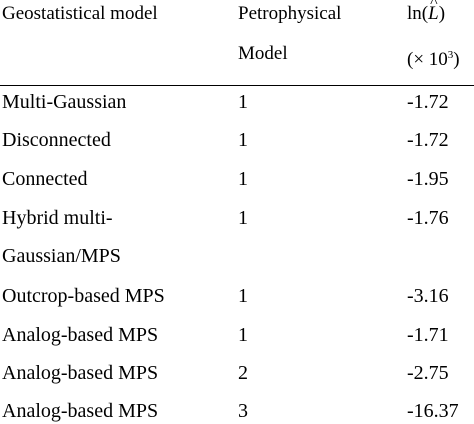  I want to click on header-model: Model, so click(263, 53).